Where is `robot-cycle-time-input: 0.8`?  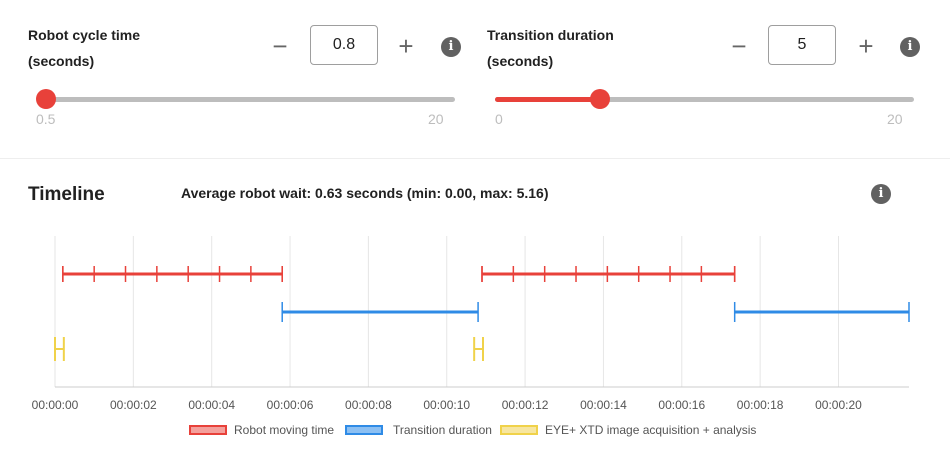
robot-cycle-time-input: 0.8 is located at coordinates (344, 45).